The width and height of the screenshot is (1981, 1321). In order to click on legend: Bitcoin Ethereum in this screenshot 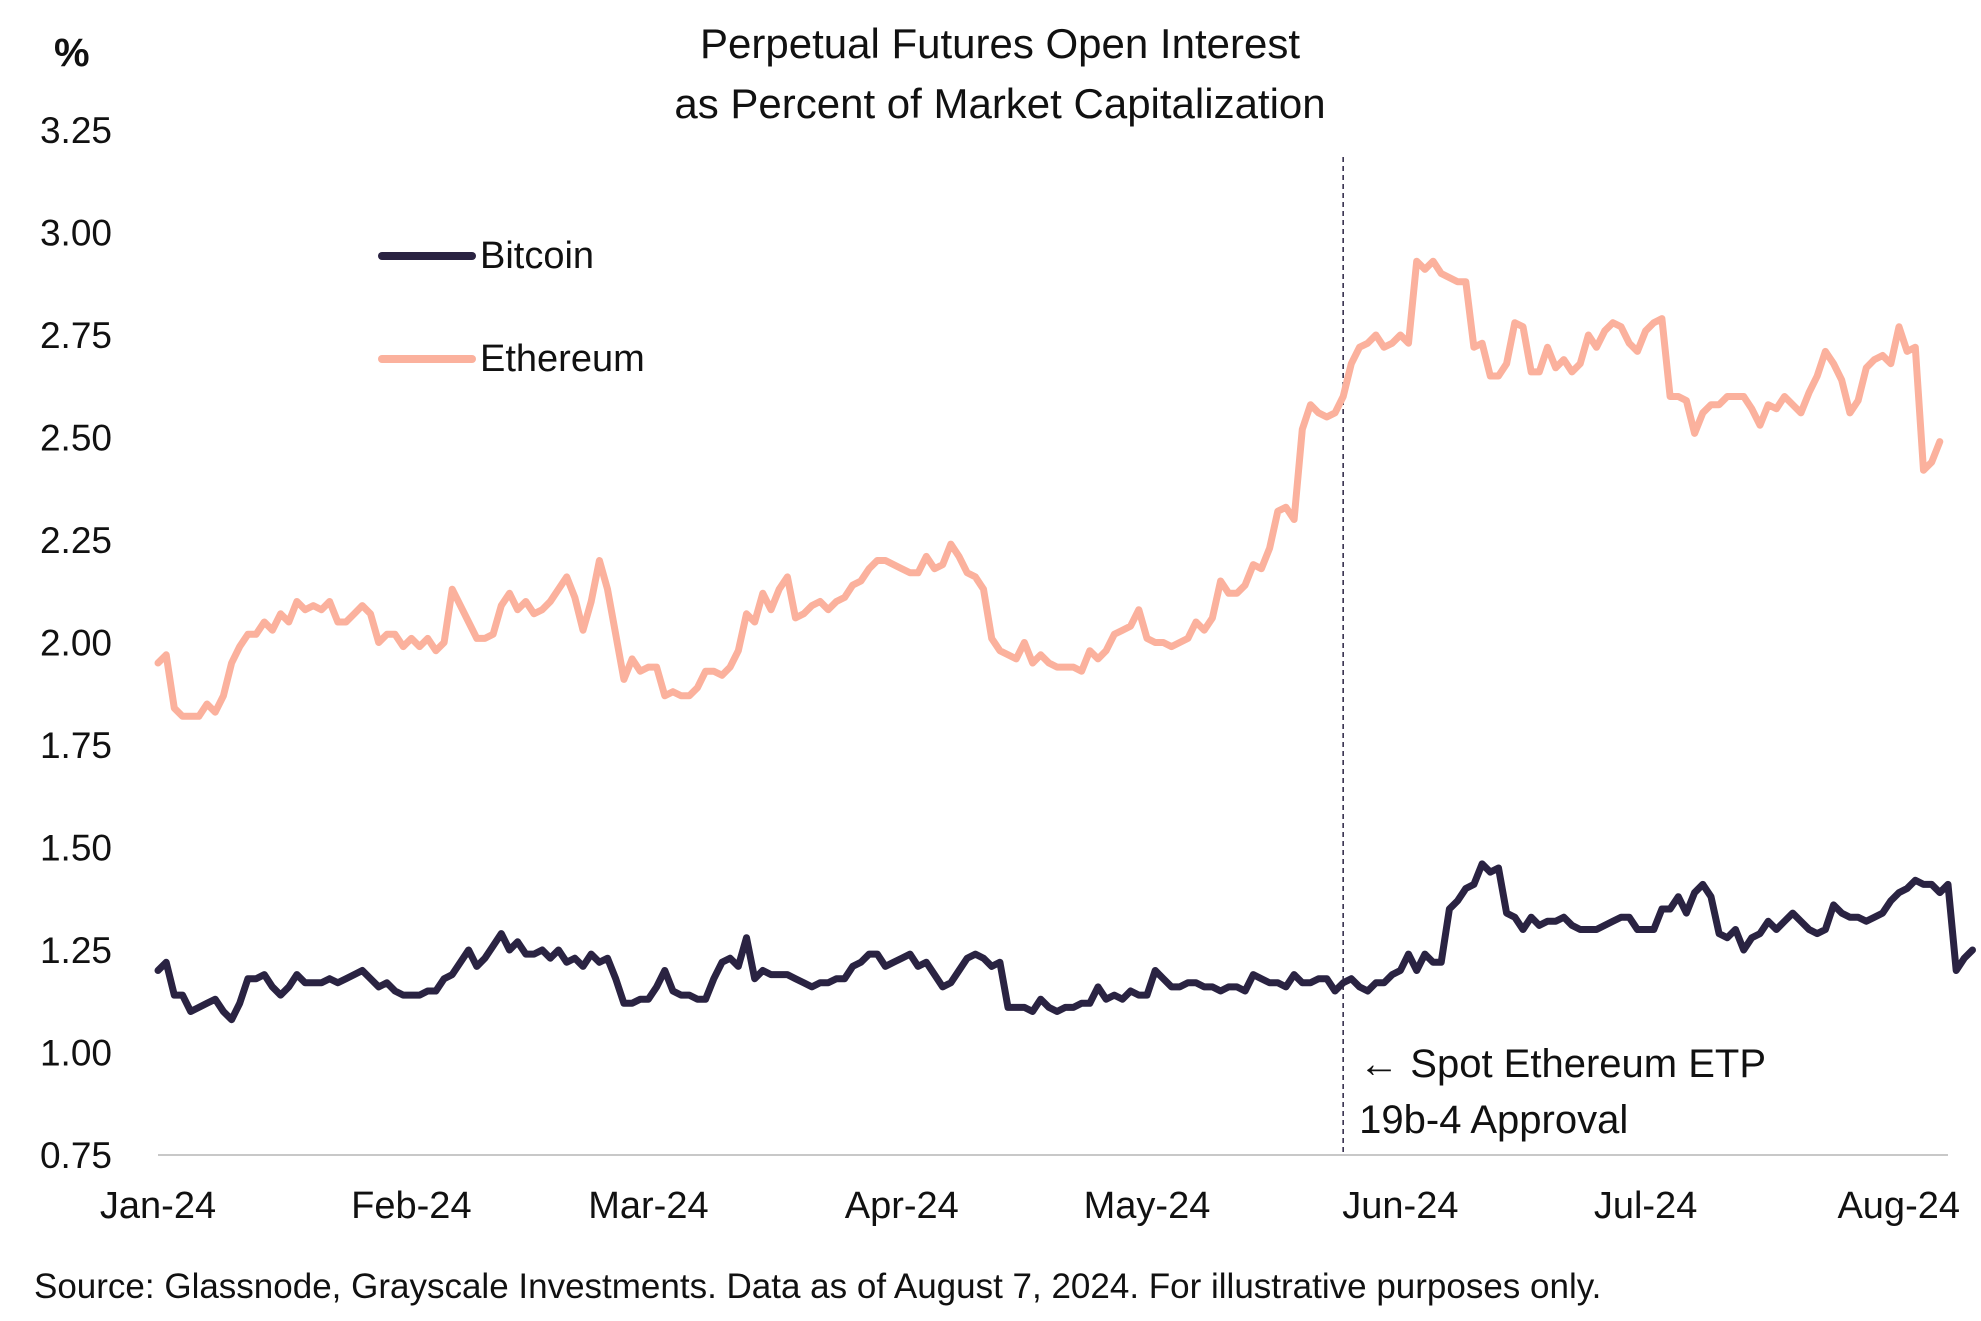, I will do `click(511, 307)`.